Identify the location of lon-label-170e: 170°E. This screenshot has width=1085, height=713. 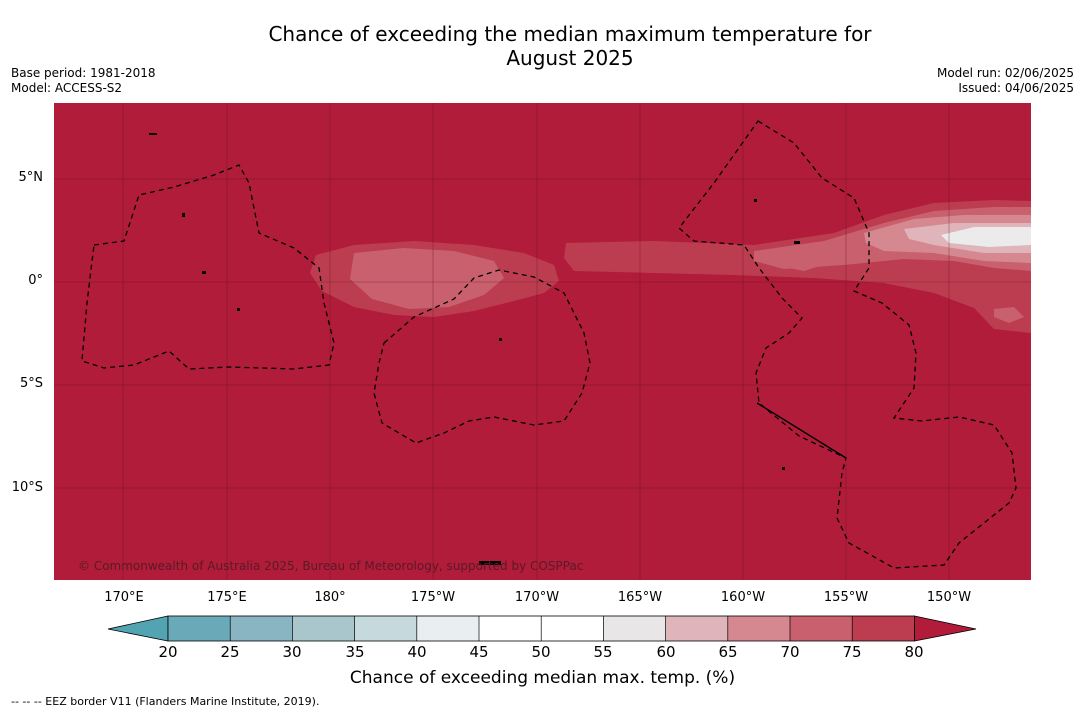
(124, 597).